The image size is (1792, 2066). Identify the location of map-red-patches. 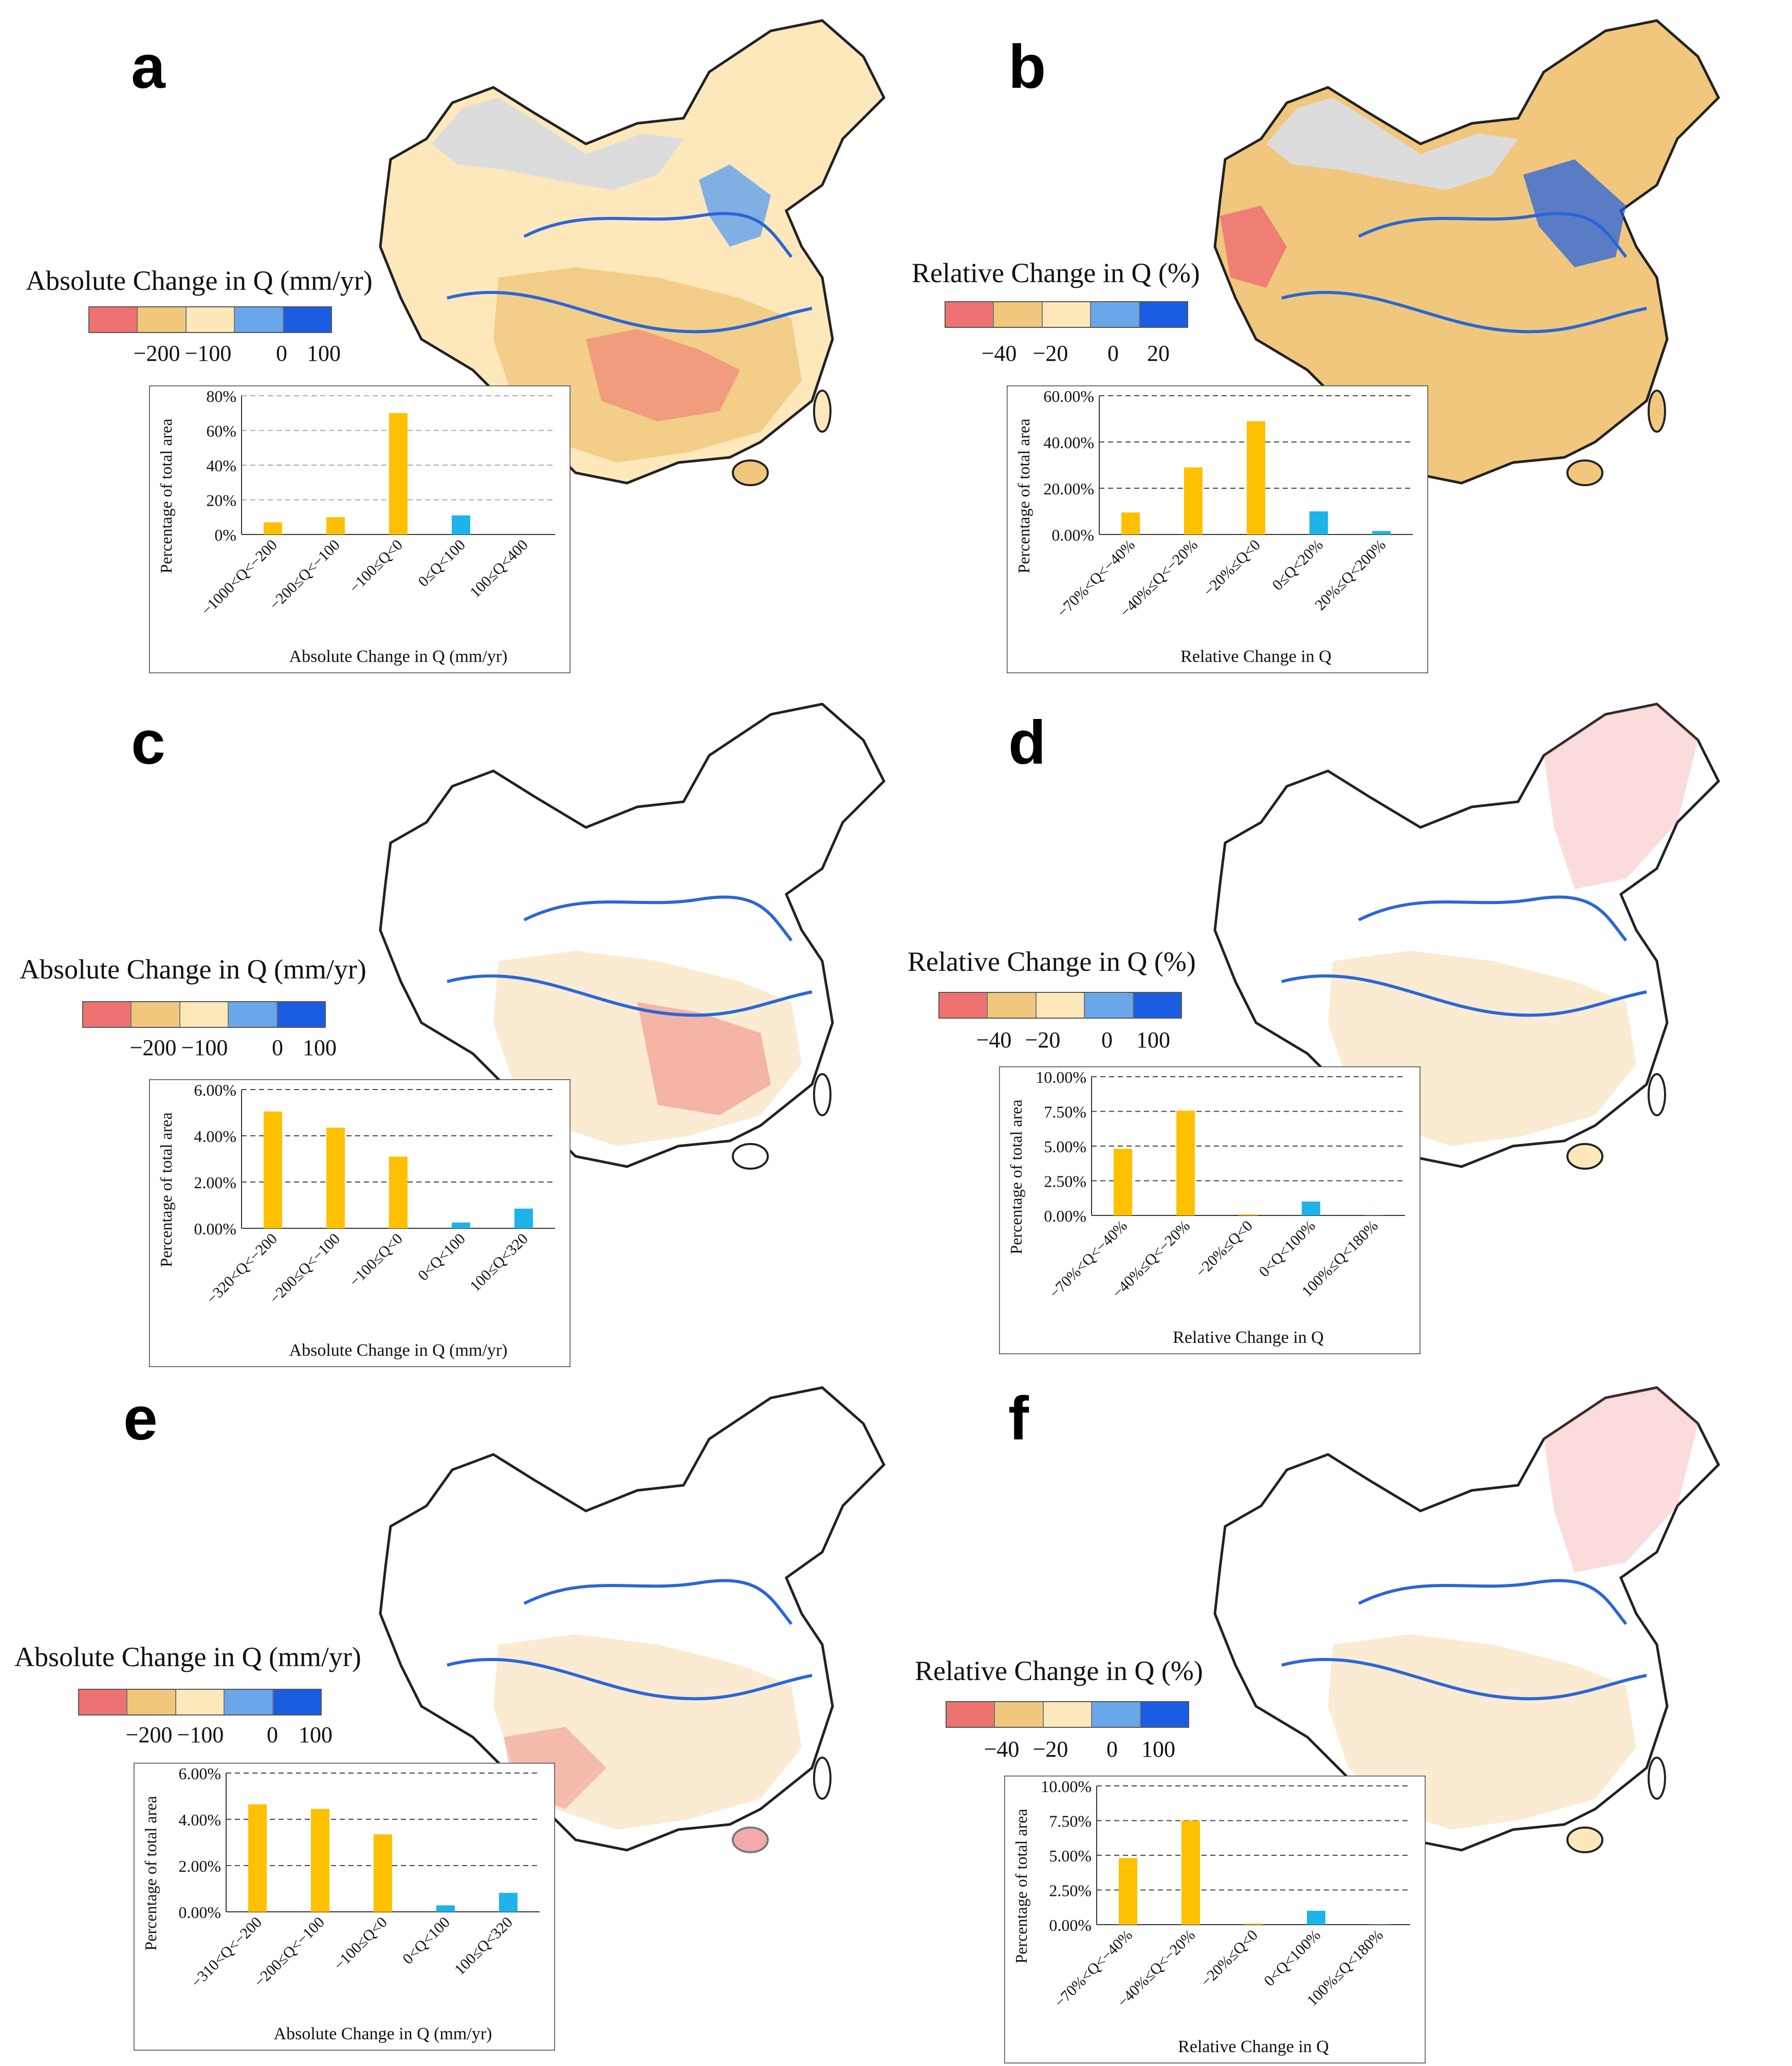
(704, 1058).